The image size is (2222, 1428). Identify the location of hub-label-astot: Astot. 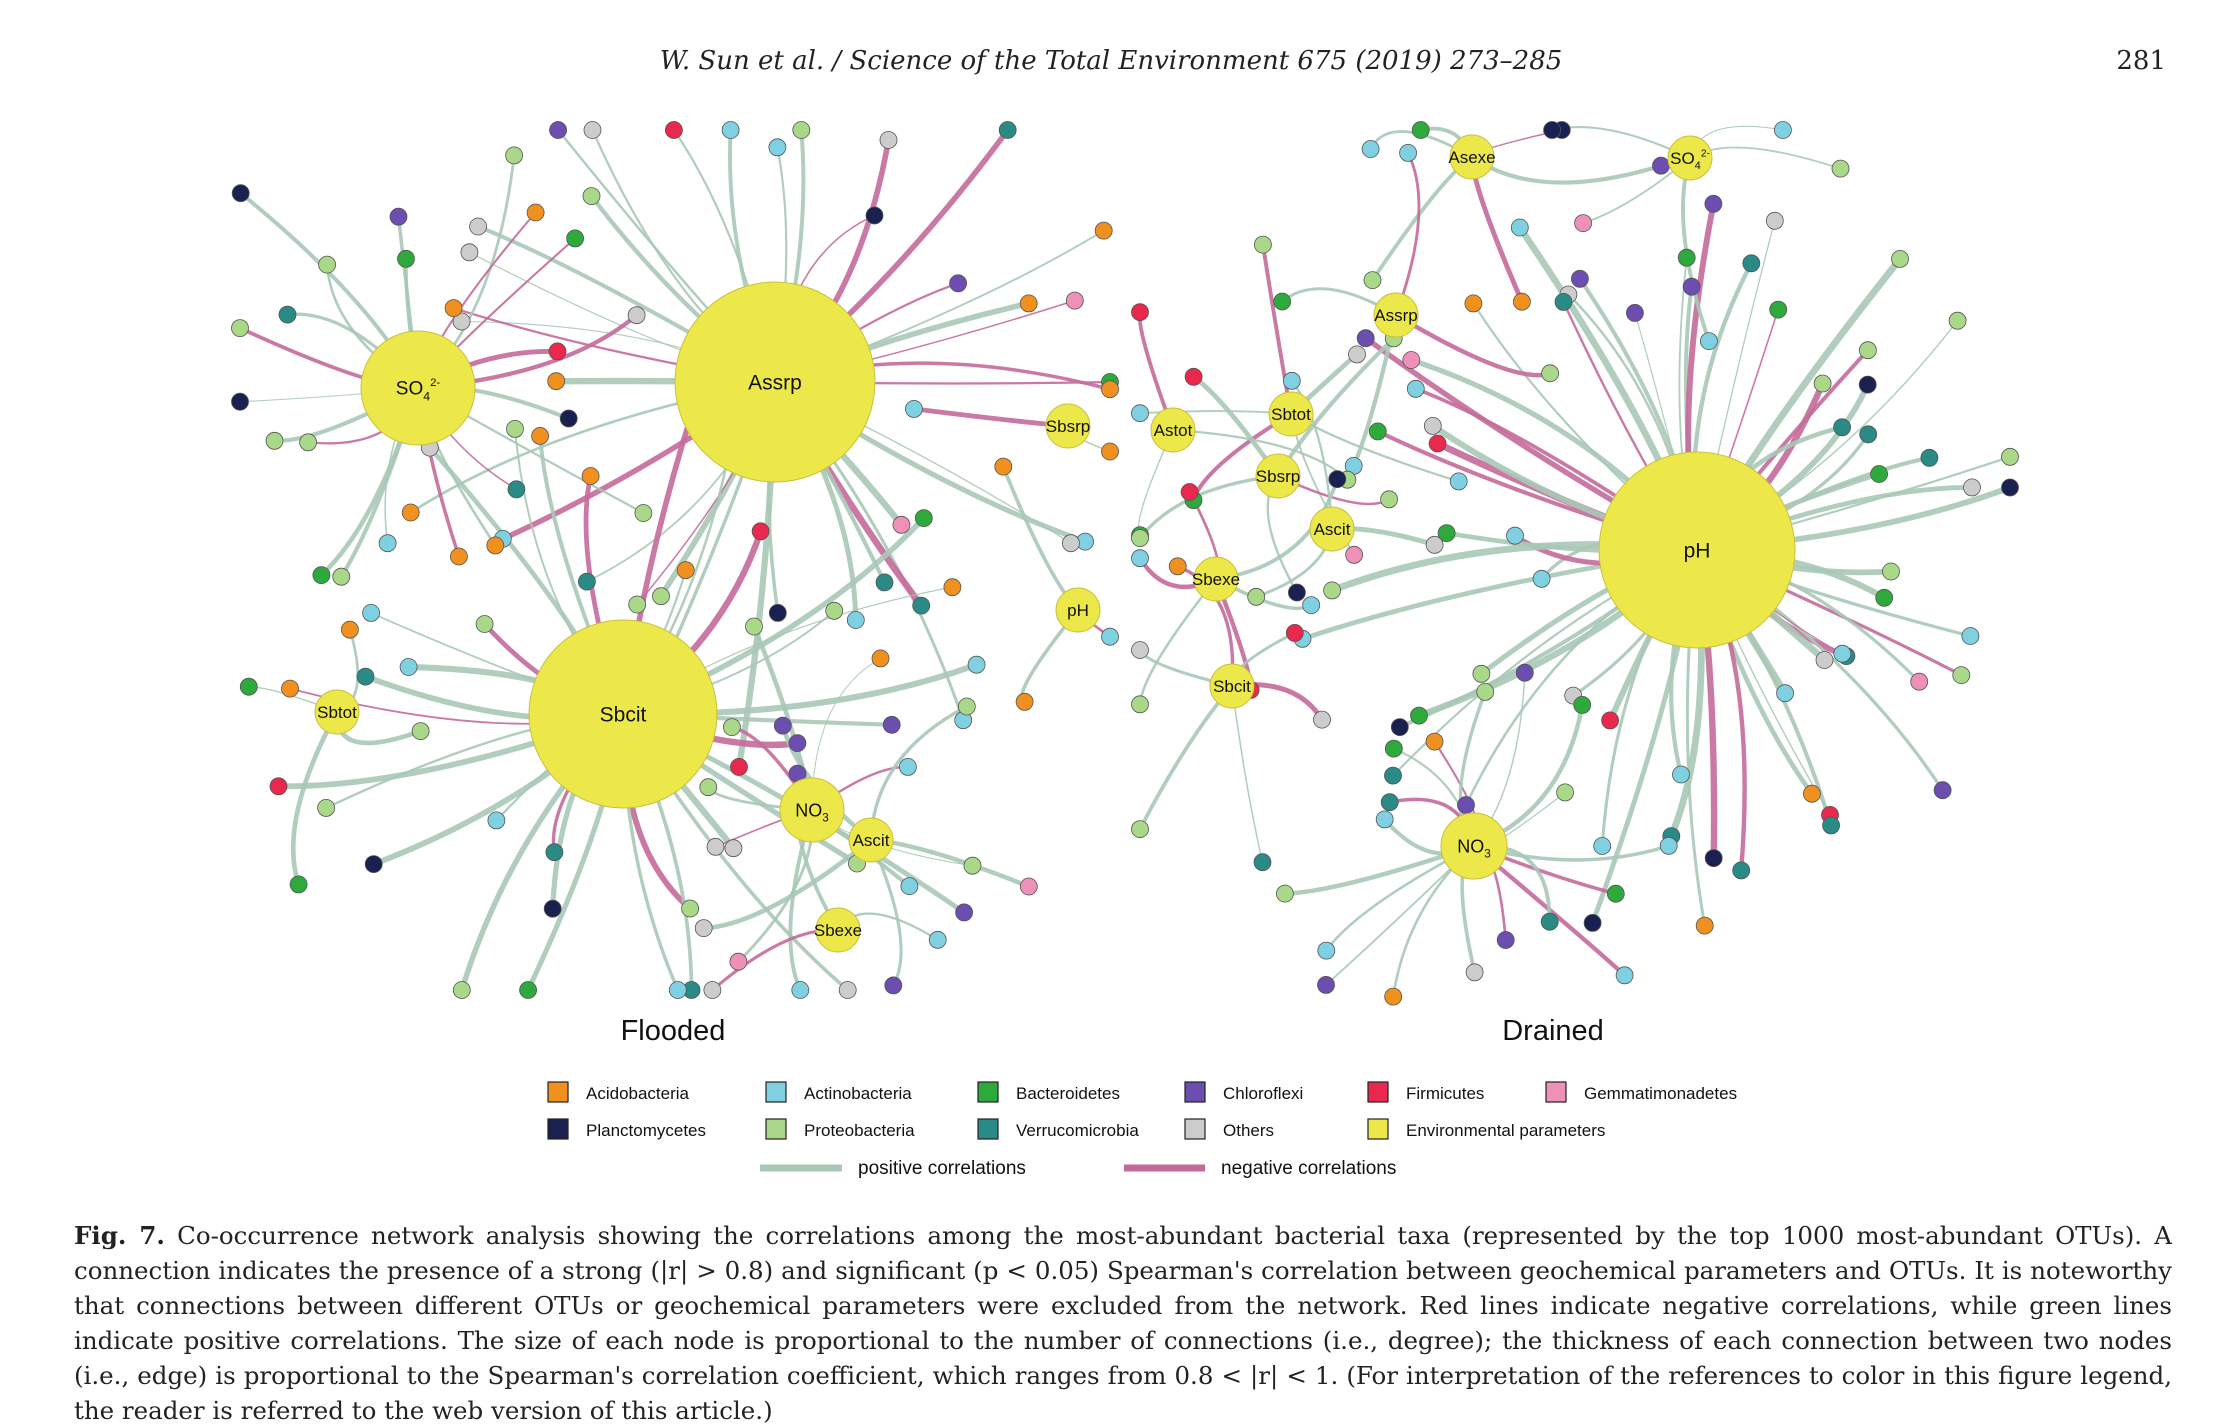
(1173, 430).